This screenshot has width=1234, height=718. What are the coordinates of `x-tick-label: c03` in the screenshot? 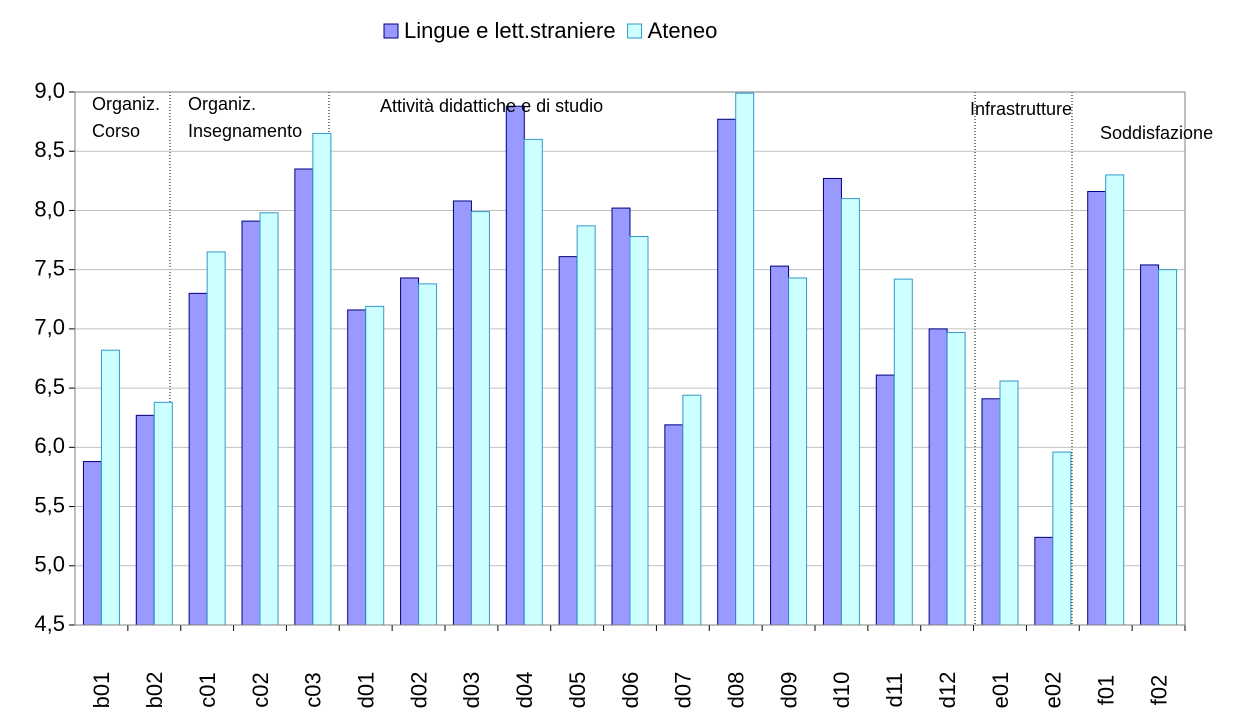 It's located at (313, 689).